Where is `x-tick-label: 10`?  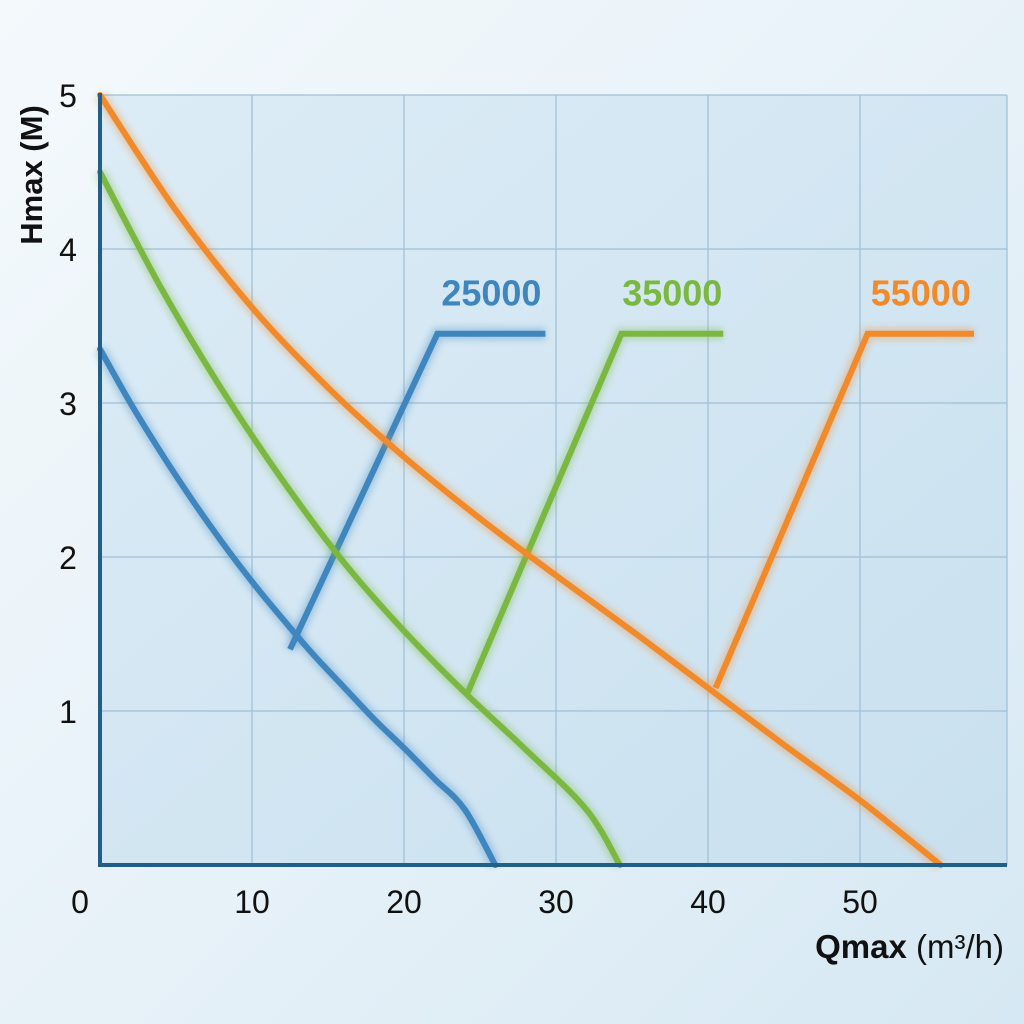 x-tick-label: 10 is located at coordinates (252, 902).